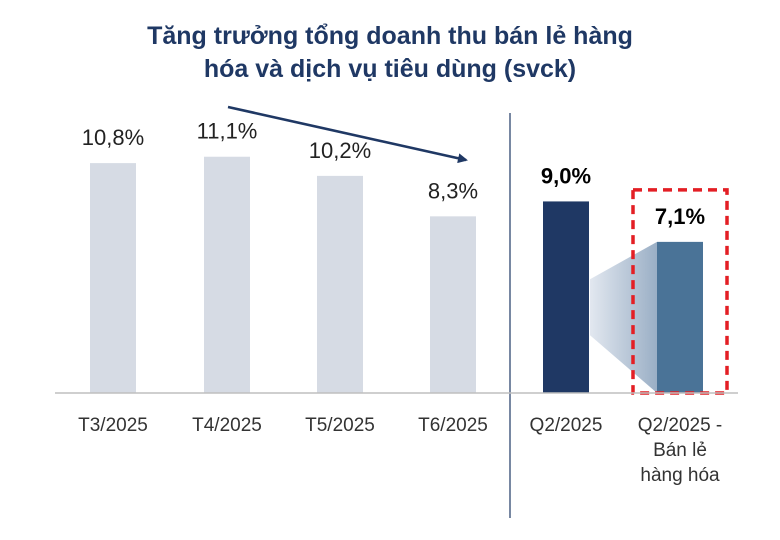  Describe the element at coordinates (680, 216) in the screenshot. I see `value-label-5: 7,1%` at that location.